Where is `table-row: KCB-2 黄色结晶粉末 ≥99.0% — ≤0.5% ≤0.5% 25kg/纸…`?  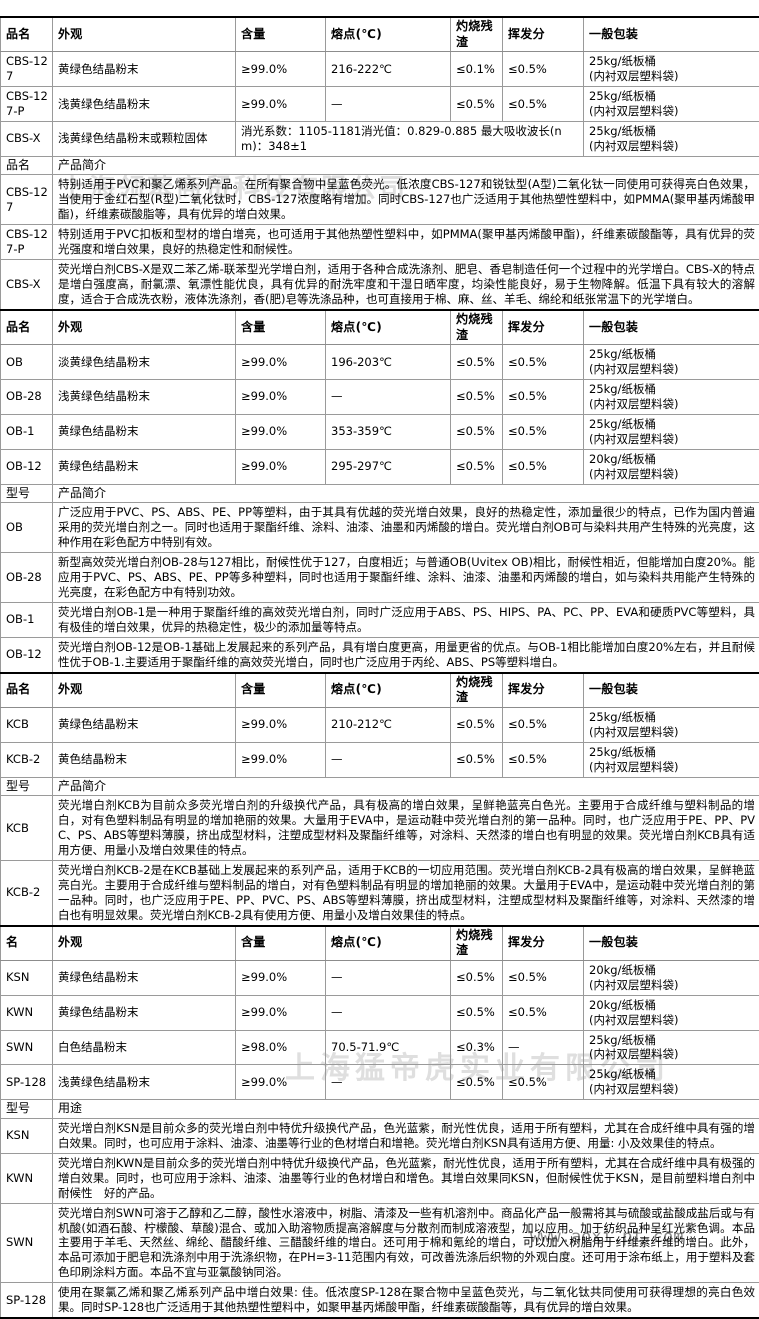 table-row: KCB-2 黄色结晶粉末 ≥99.0% — ≤0.5% ≤0.5% 25kg/纸… is located at coordinates (380, 759).